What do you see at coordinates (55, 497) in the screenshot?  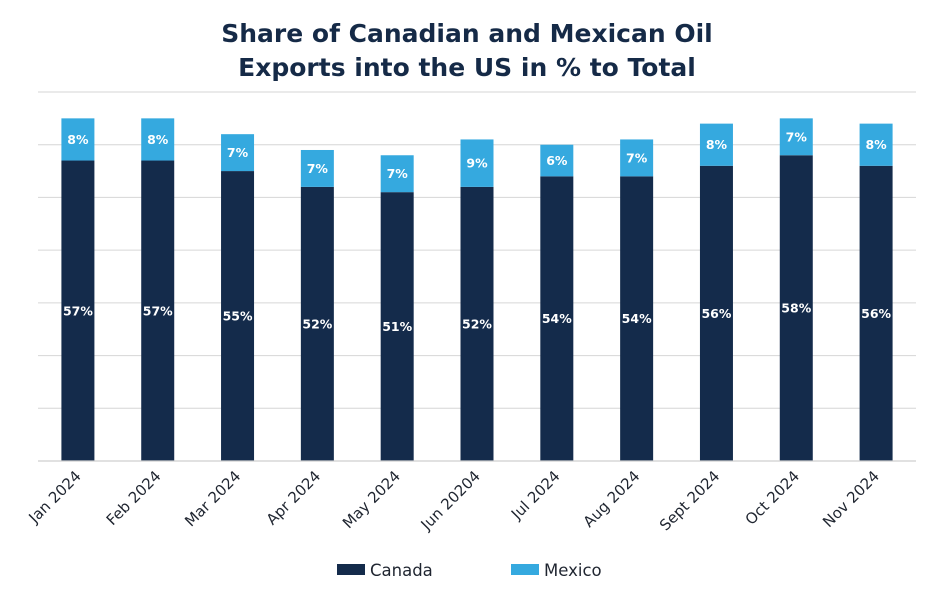 I see `x-tick-label: Jan 2024` at bounding box center [55, 497].